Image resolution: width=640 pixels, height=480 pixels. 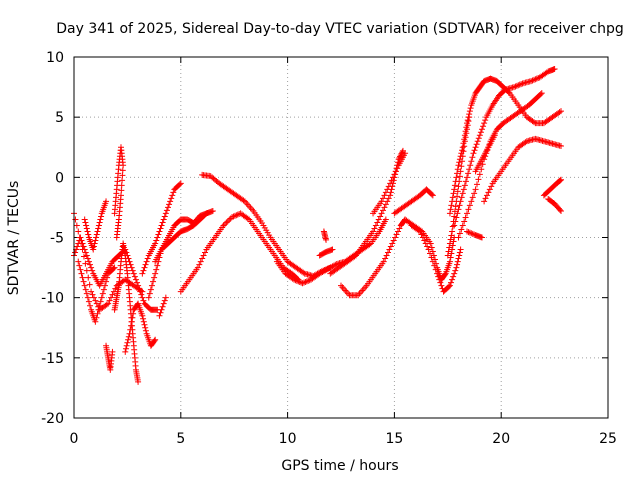 I want to click on series-track-e, so click(x=109, y=357).